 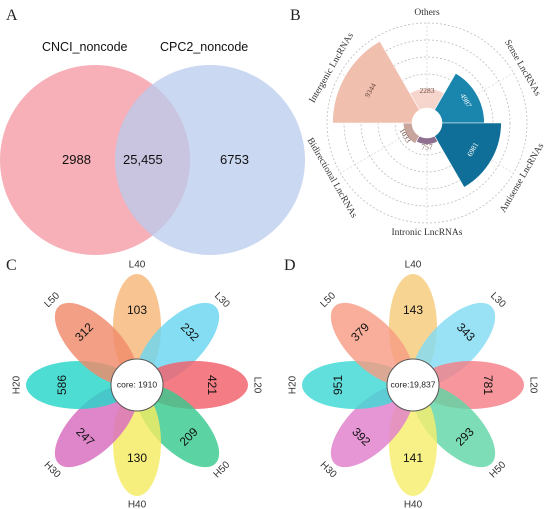 What do you see at coordinates (204, 47) in the screenshot?
I see `venn-set-label-cpc2: CPC2_noncode` at bounding box center [204, 47].